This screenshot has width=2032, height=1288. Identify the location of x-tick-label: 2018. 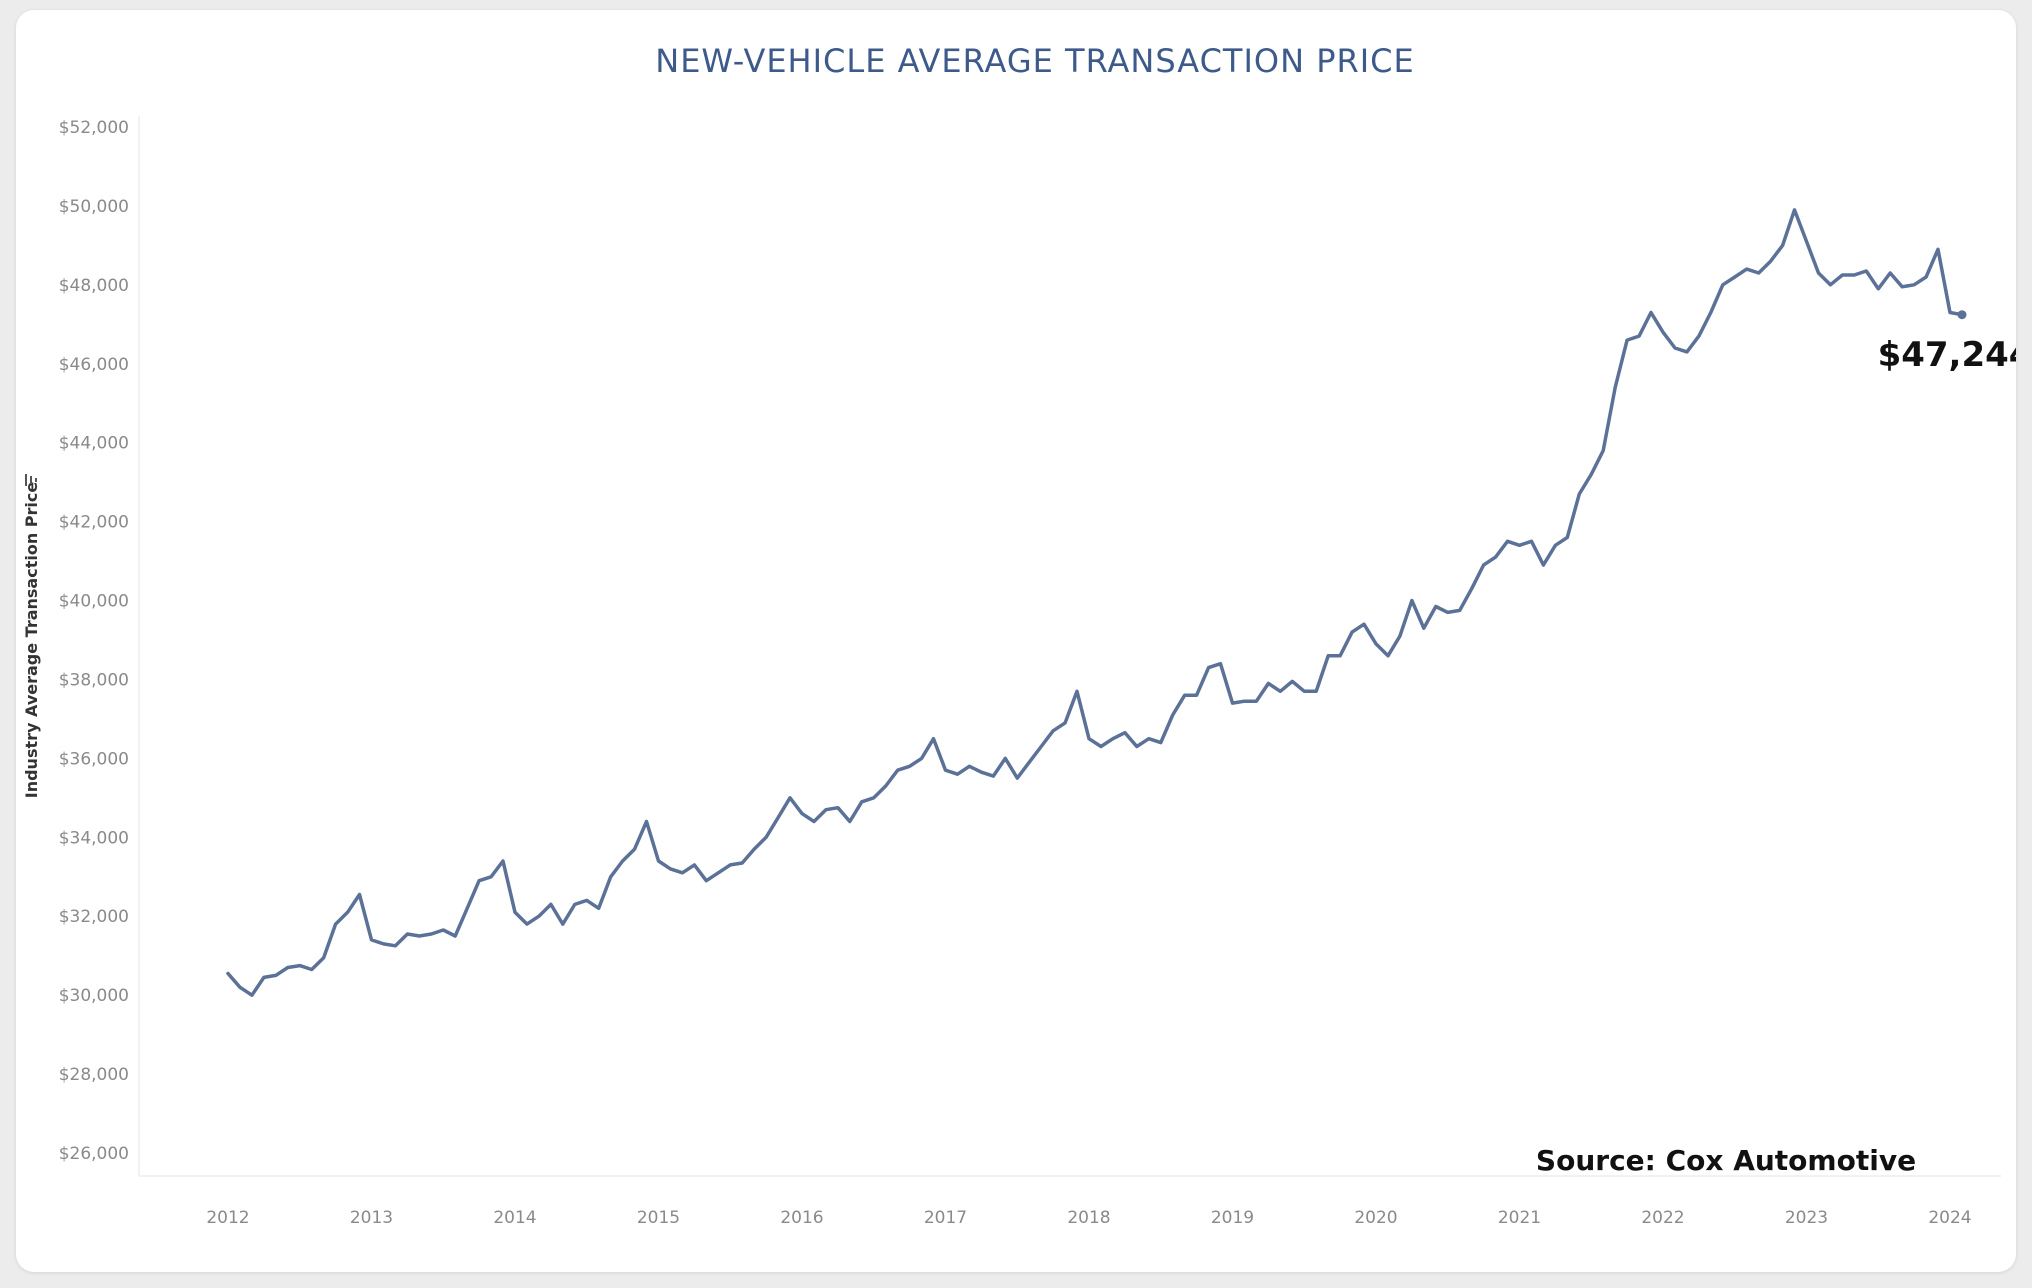
(1088, 1218).